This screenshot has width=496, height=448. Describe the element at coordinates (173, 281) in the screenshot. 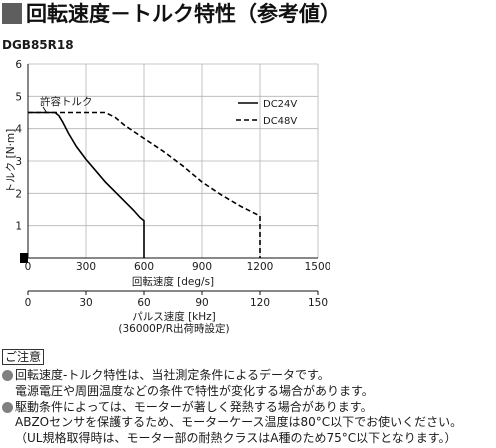

I see `x-axis-label: 回転速度 [deg/s]` at that location.